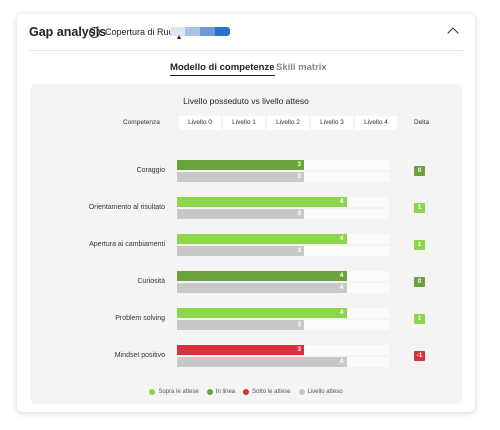 The image size is (500, 430). What do you see at coordinates (301, 67) in the screenshot?
I see `tab-skill-matrix: Skill matrix` at bounding box center [301, 67].